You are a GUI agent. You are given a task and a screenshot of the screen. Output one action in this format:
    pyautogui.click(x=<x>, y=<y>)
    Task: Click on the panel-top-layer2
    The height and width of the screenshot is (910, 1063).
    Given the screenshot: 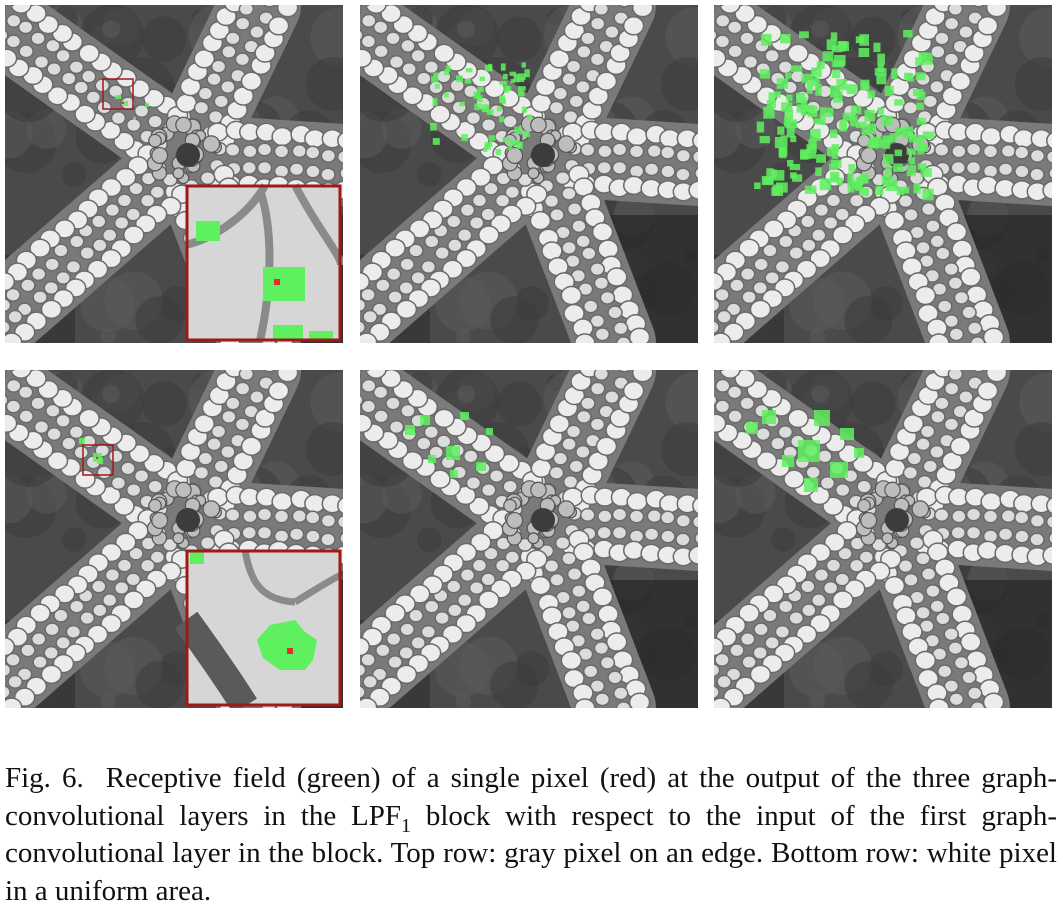 What is the action you would take?
    pyautogui.click(x=529, y=174)
    